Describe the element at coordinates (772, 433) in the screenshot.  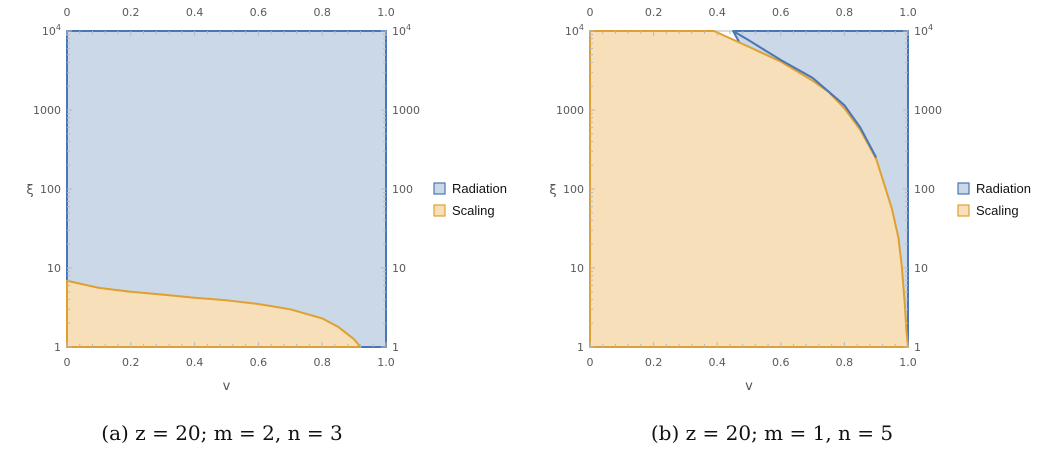
I see `panel-caption: (b) z = 20; m = 1, n = 5` at that location.